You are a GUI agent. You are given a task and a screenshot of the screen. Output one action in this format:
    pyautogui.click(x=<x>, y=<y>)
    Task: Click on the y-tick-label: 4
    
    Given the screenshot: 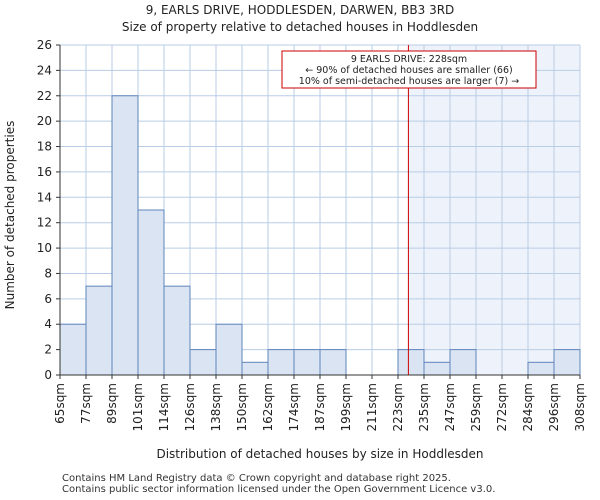 What is the action you would take?
    pyautogui.click(x=48, y=324)
    